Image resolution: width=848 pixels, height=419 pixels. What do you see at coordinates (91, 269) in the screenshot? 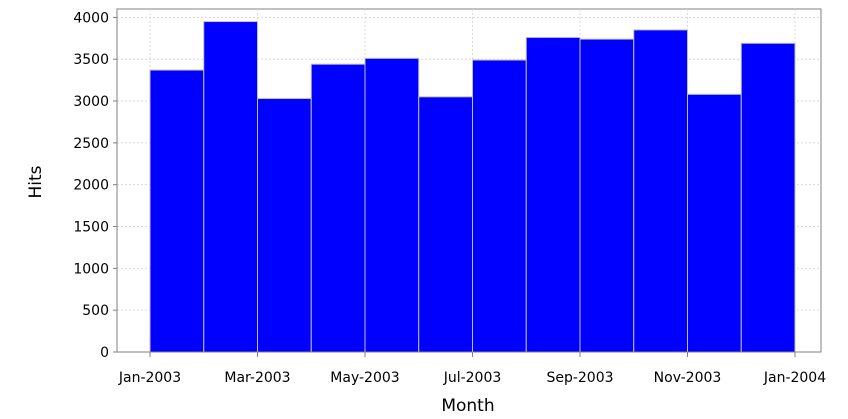
I see `y-tick-label: 1000` at bounding box center [91, 269].